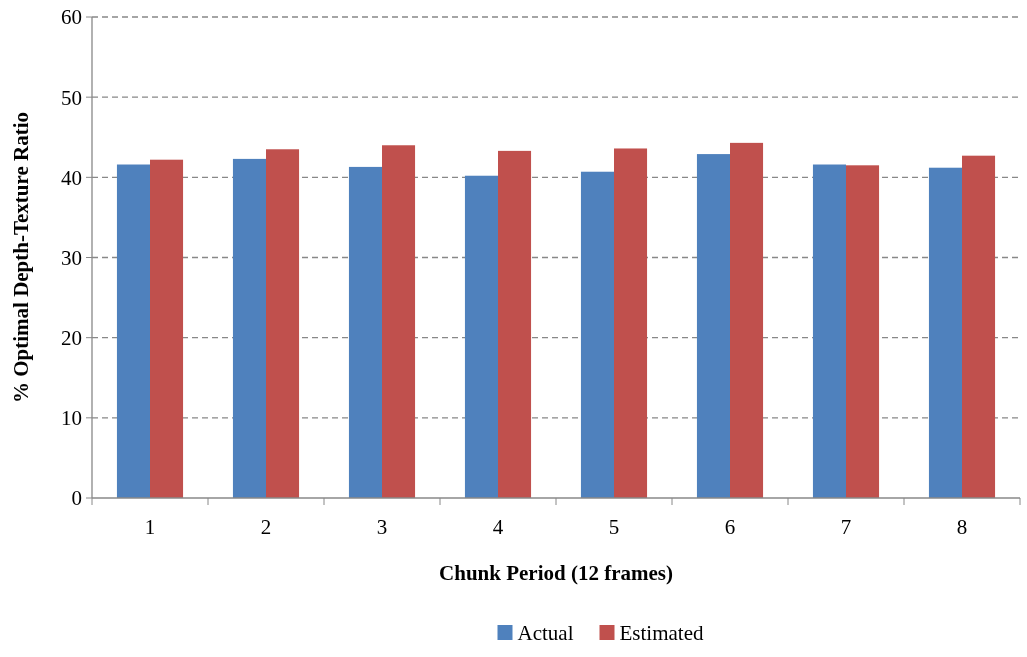 This screenshot has height=657, width=1027. What do you see at coordinates (556, 573) in the screenshot?
I see `x-axis-title: Chunk Period (12 frames)` at bounding box center [556, 573].